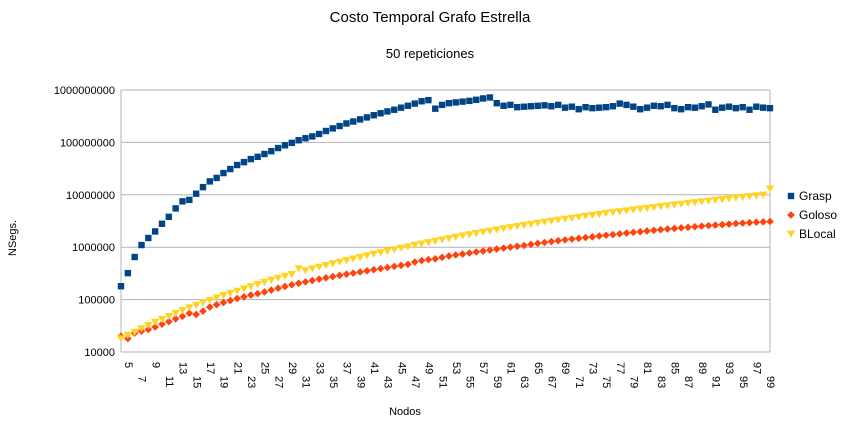 The height and width of the screenshot is (427, 845). I want to click on y-tick-label: 10000000, so click(90, 196).